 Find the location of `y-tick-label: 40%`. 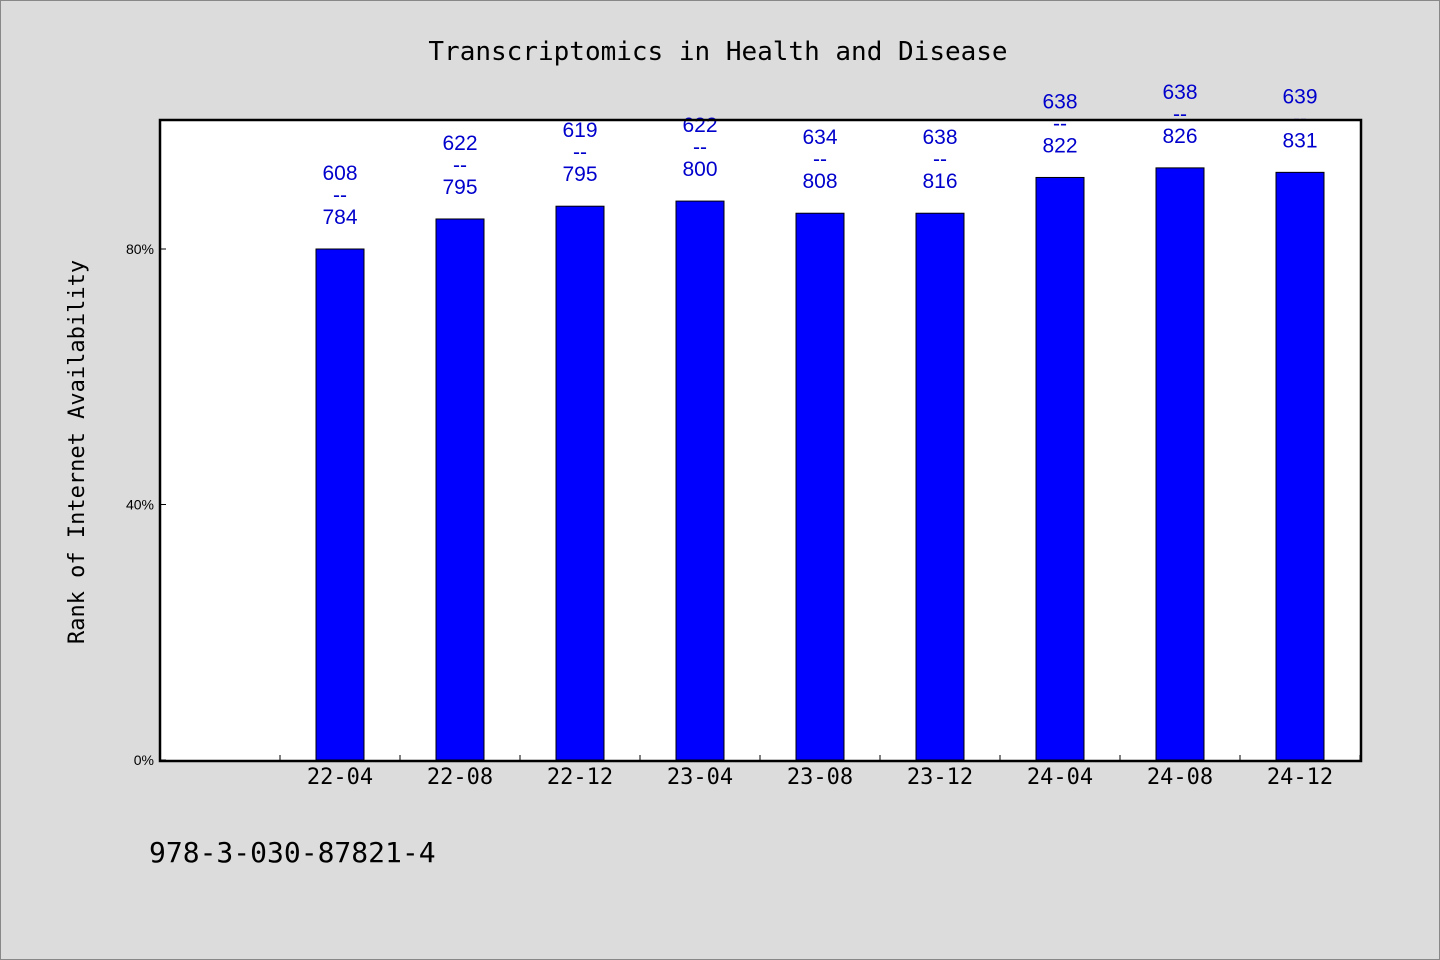

y-tick-label: 40% is located at coordinates (140, 505).